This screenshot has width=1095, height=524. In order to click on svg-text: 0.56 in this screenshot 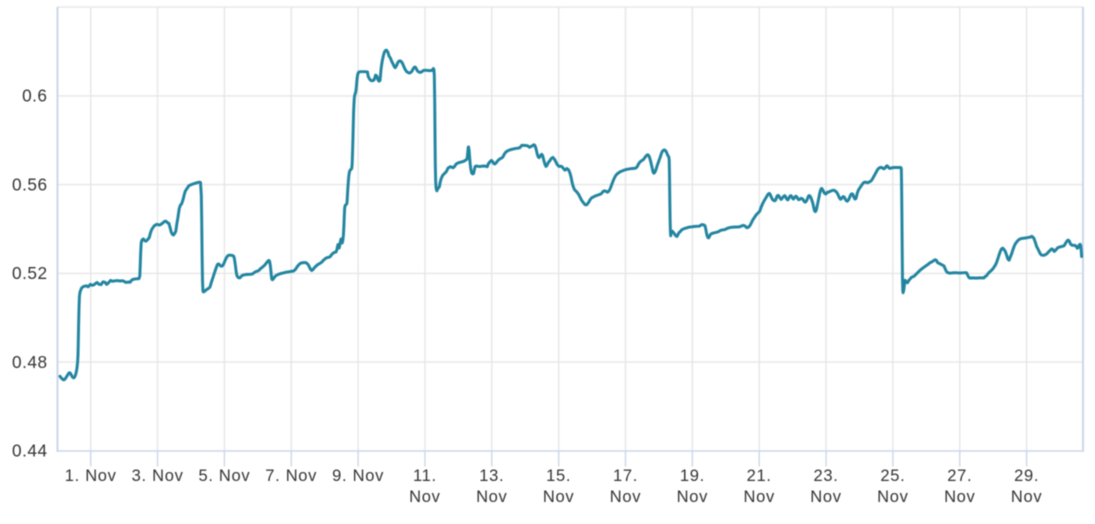, I will do `click(29, 184)`.